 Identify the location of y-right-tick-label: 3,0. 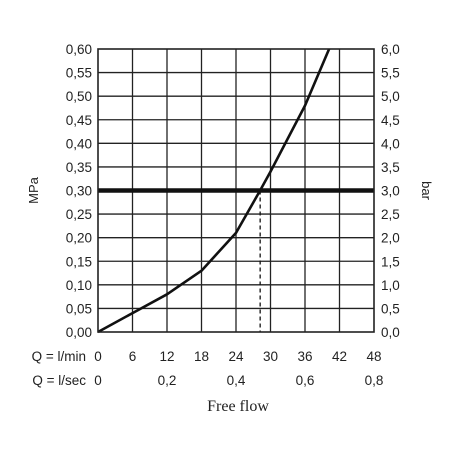
(390, 191).